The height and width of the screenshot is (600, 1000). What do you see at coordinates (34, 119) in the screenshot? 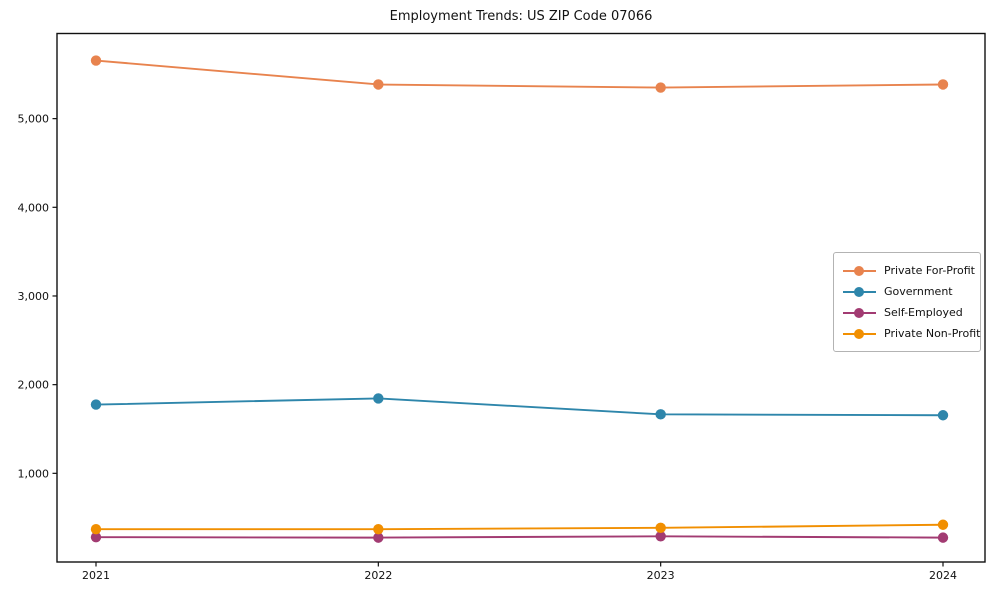
I see `y-tick-label: 5,000` at bounding box center [34, 119].